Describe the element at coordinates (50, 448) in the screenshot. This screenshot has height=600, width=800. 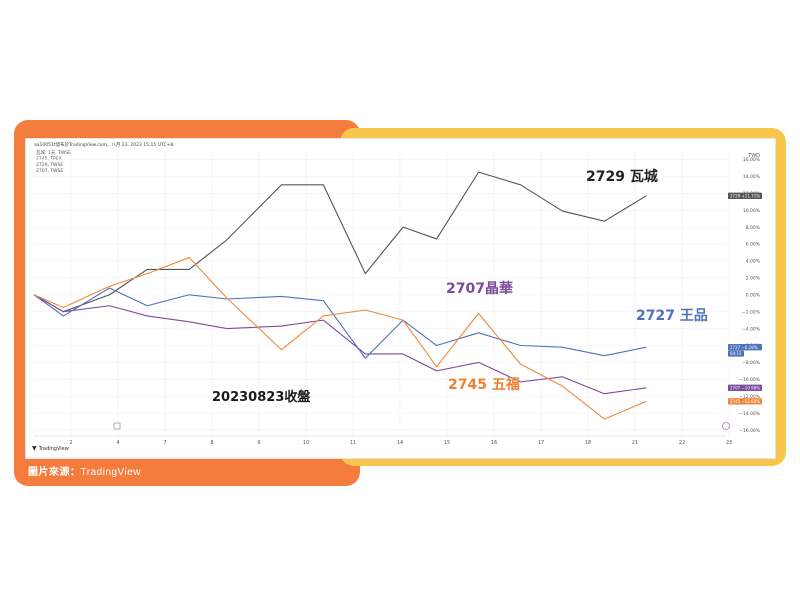
I see `tradingview-logo: ▼ TradingView` at that location.